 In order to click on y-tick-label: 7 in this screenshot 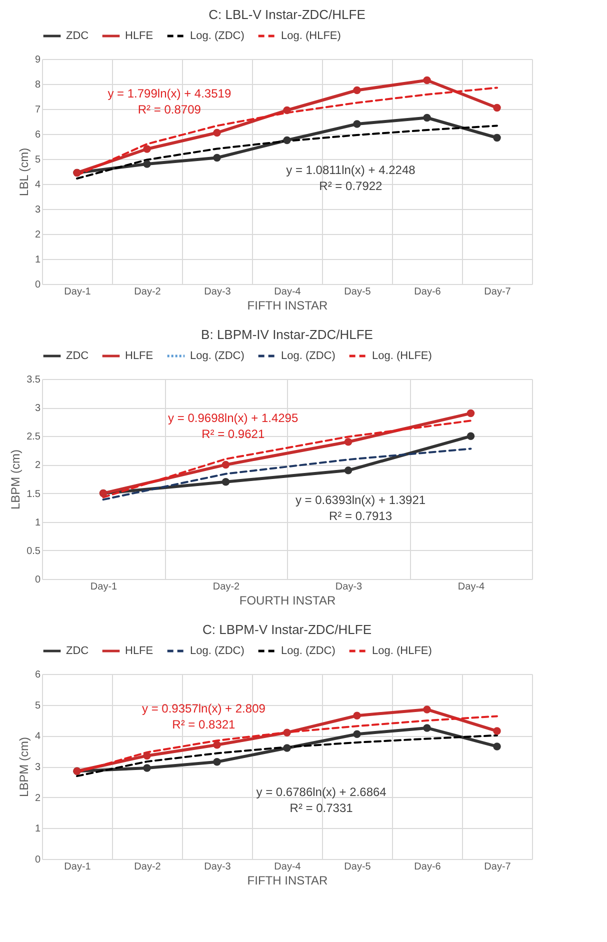, I will do `click(37, 110)`.